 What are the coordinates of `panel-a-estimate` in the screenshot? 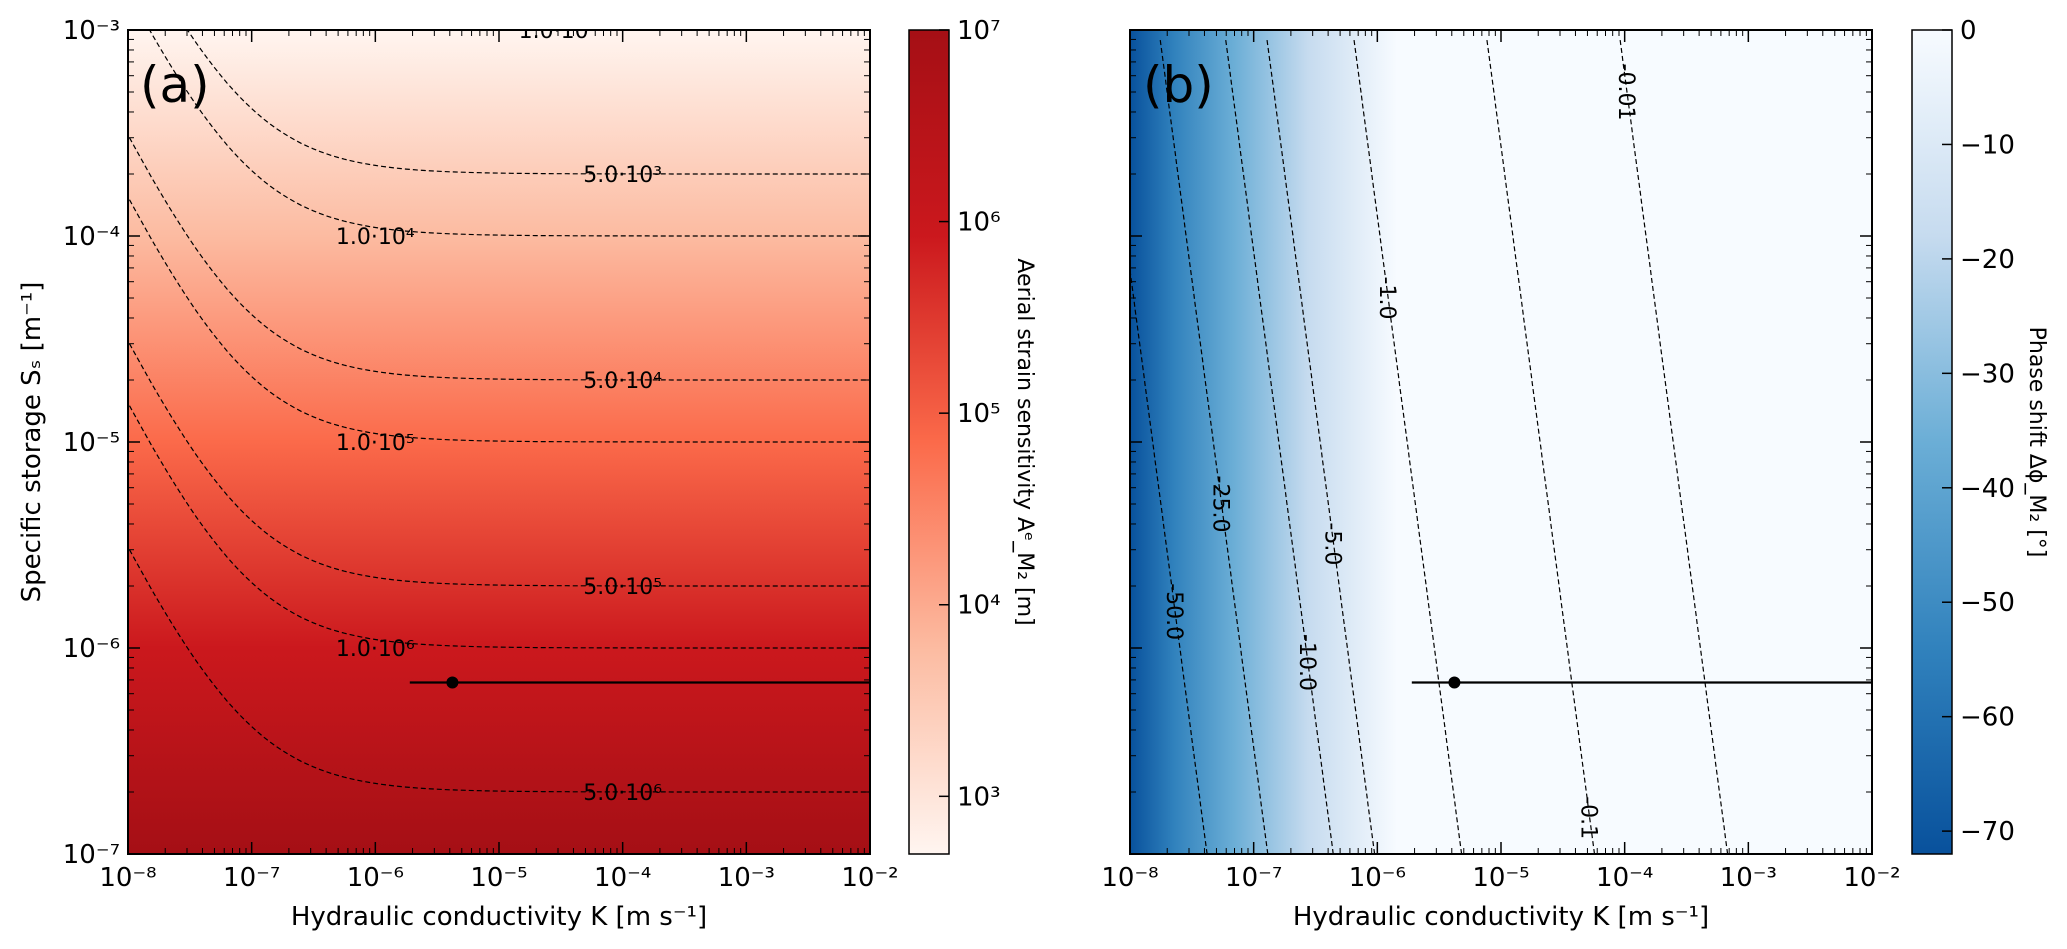 It's located at (639, 682).